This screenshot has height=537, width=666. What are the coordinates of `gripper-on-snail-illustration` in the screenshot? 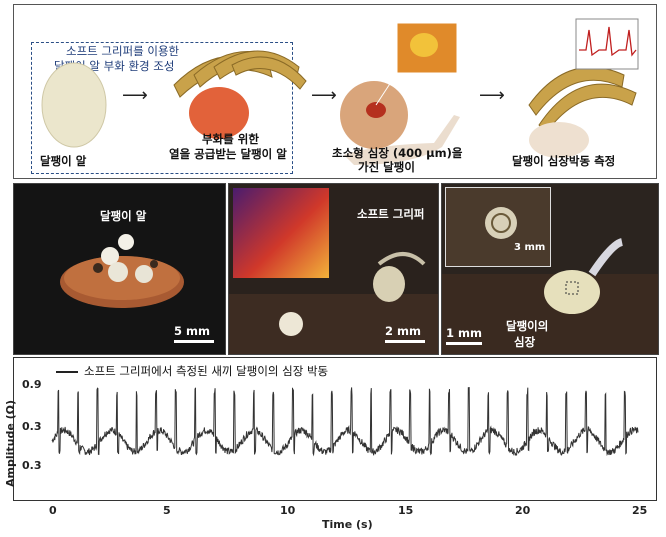 It's located at (582, 112).